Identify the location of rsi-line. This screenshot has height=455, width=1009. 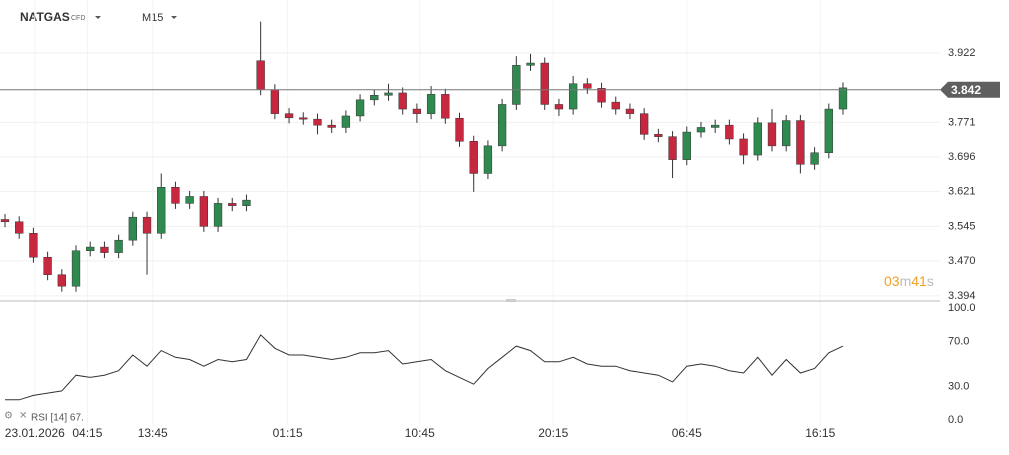
(424, 367).